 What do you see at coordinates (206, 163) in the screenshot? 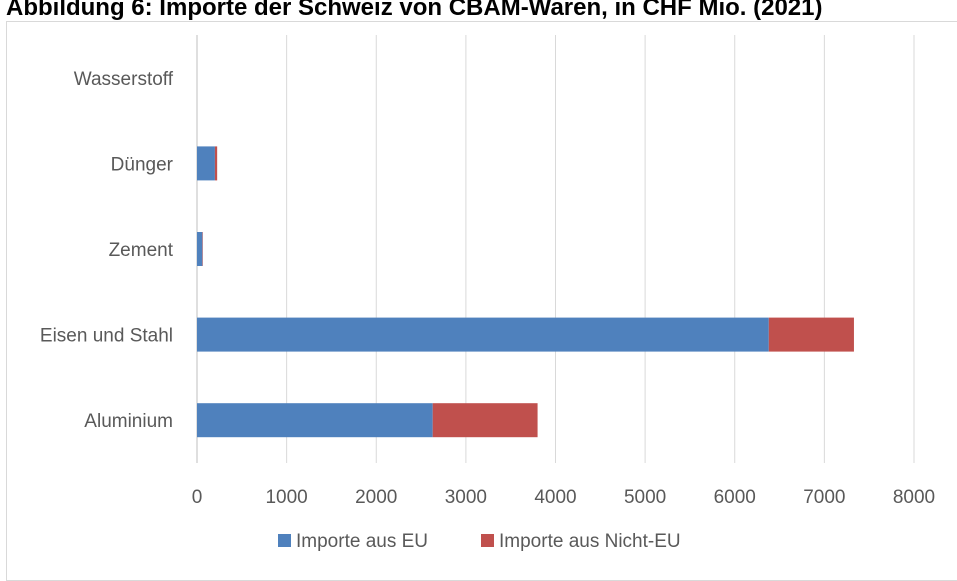
I see `bar-dünger-series-0` at bounding box center [206, 163].